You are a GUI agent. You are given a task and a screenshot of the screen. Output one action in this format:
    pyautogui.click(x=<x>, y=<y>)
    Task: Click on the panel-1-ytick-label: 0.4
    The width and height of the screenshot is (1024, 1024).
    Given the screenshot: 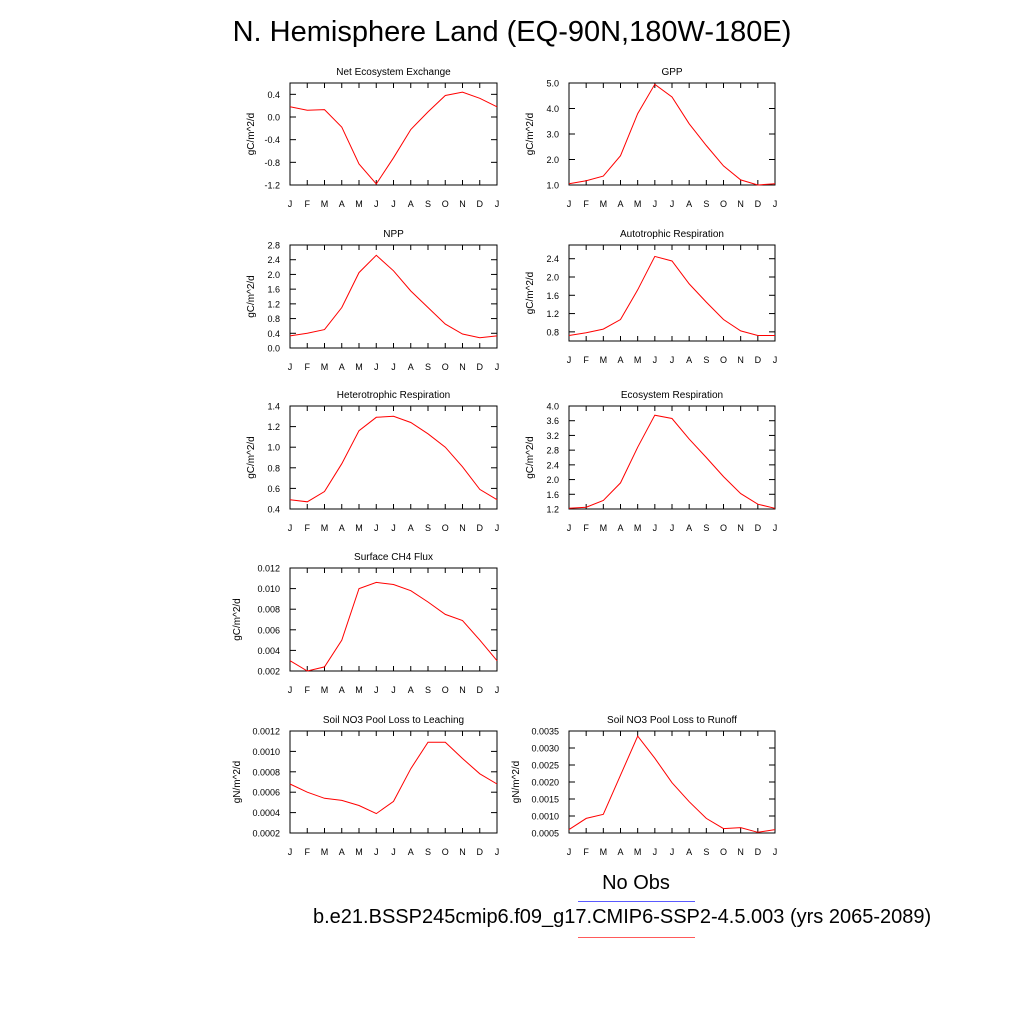 What is the action you would take?
    pyautogui.click(x=273, y=95)
    